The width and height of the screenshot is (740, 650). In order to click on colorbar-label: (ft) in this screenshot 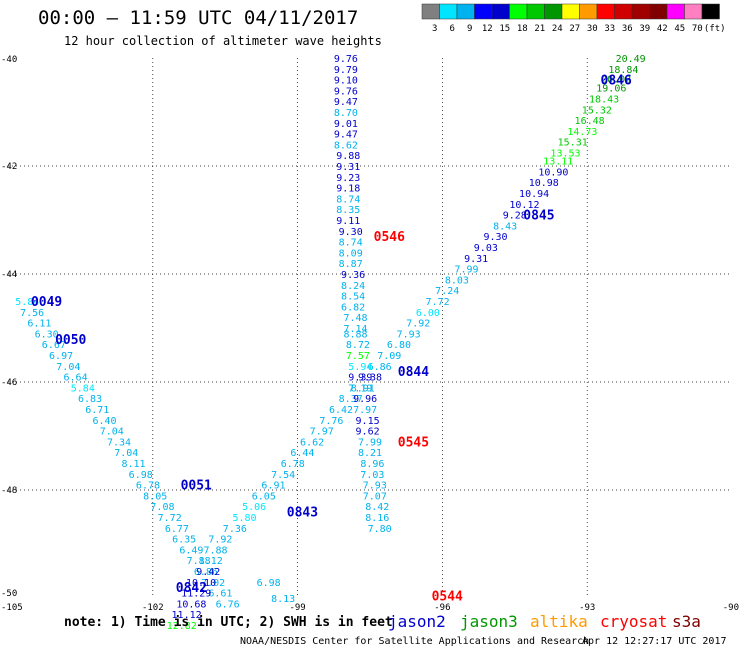, I will do `click(715, 29)`.